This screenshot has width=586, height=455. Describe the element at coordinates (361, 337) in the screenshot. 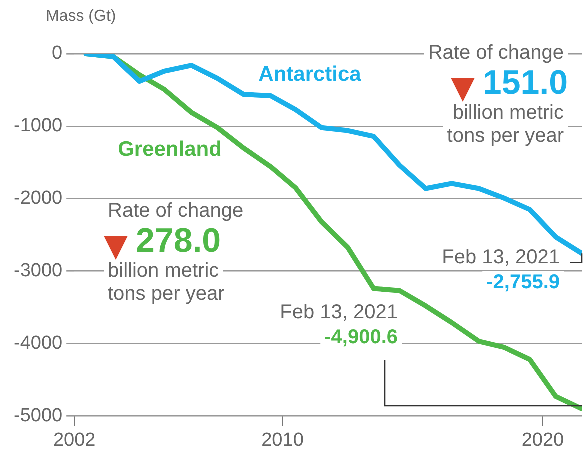

I see `data-label: -4,900.6` at that location.